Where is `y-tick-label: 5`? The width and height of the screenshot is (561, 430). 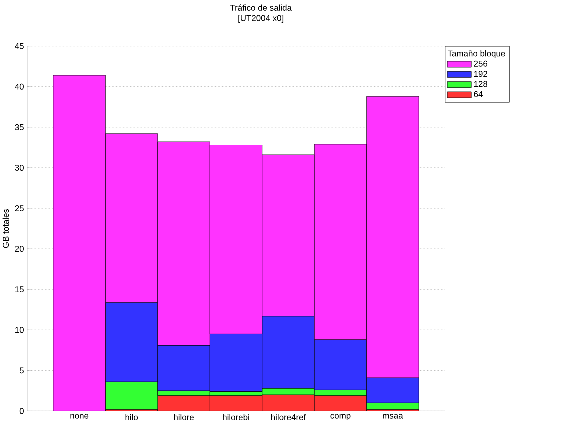
y-tick-label: 5 is located at coordinates (22, 371).